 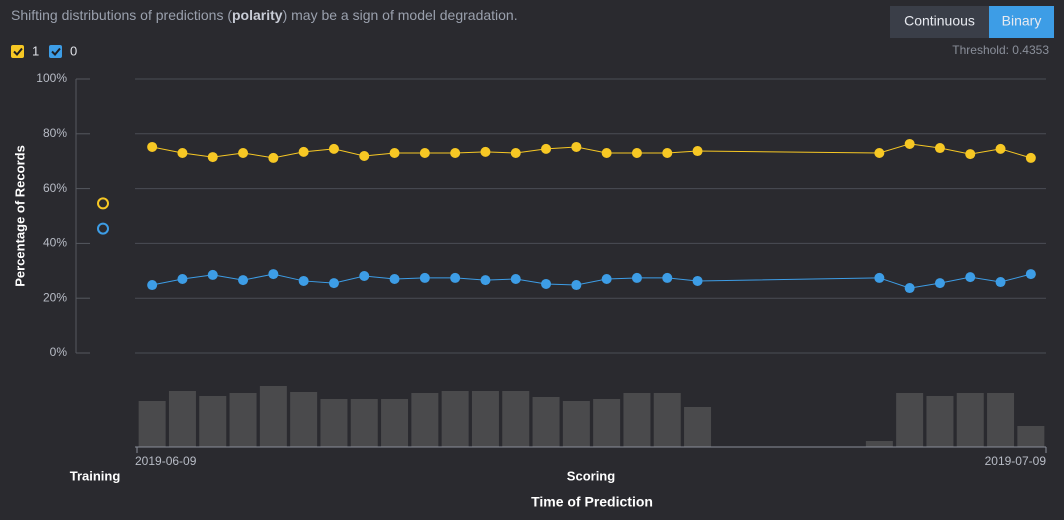 What do you see at coordinates (95, 475) in the screenshot?
I see `training-label: Training` at bounding box center [95, 475].